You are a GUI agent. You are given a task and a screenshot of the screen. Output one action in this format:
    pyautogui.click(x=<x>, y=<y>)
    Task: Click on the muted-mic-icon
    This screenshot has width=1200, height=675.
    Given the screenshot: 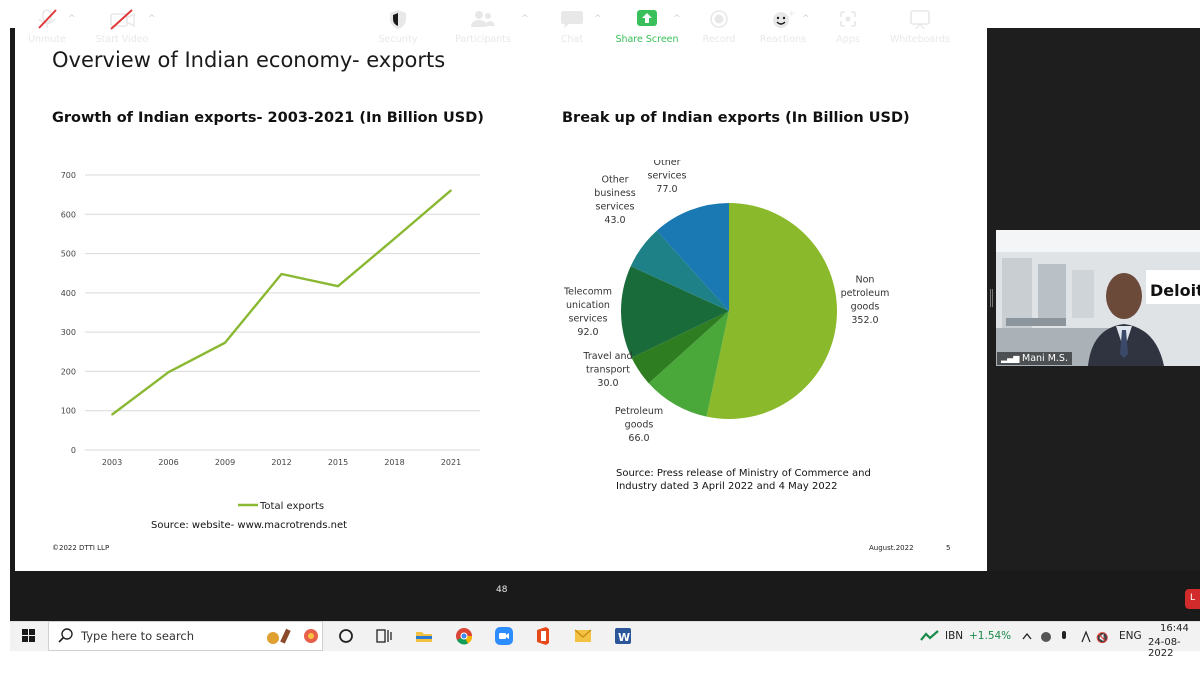 What is the action you would take?
    pyautogui.click(x=47, y=19)
    